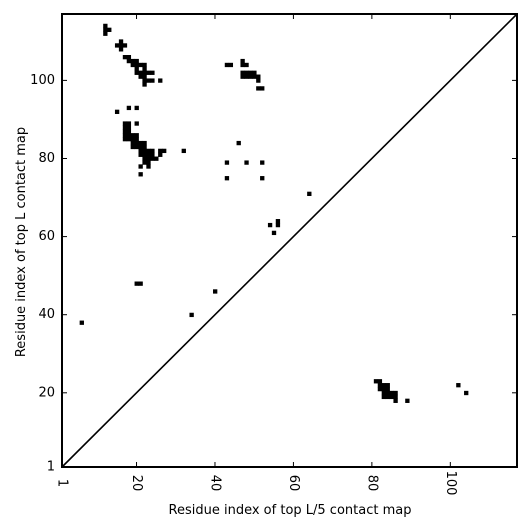  What do you see at coordinates (46, 392) in the screenshot?
I see `y-tick-label: 20` at bounding box center [46, 392].